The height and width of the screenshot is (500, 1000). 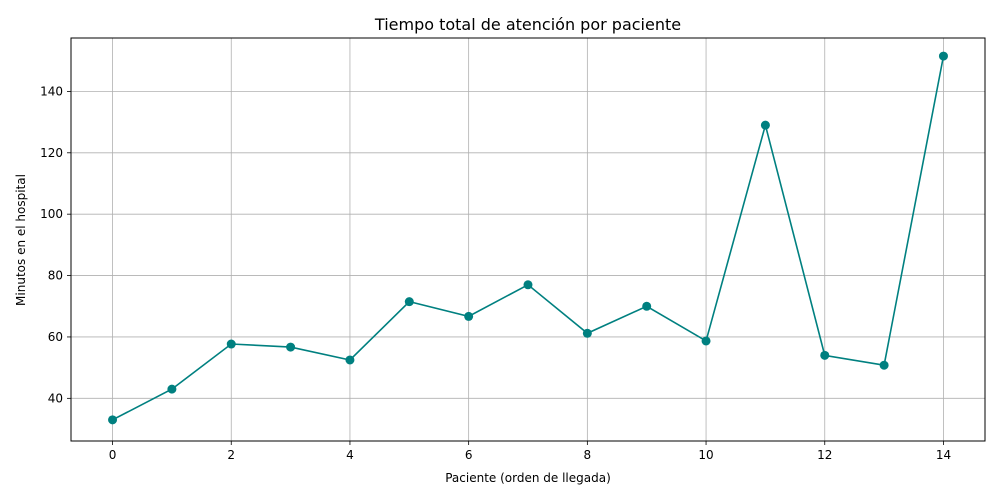 I want to click on y-axis-ticks: 40 60 80 100 120 140, so click(x=55, y=244).